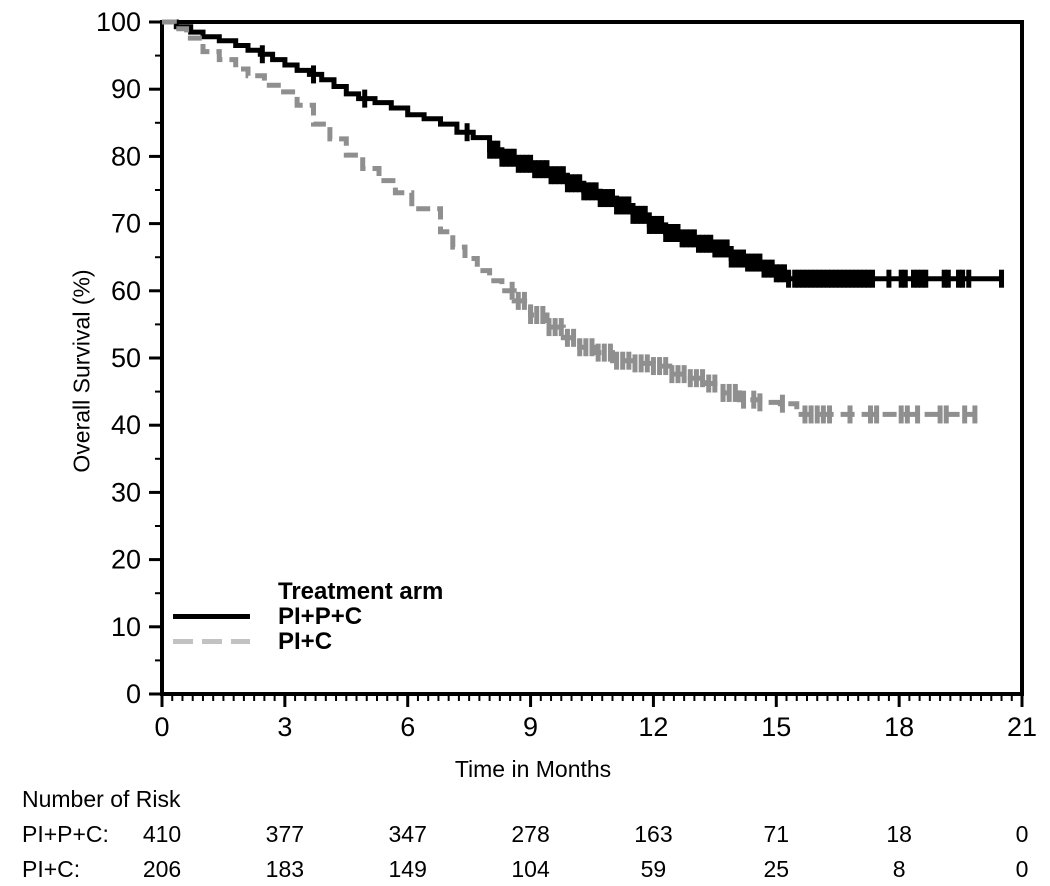 The image size is (1050, 886). Describe the element at coordinates (126, 156) in the screenshot. I see `y-tick-label: 80` at that location.